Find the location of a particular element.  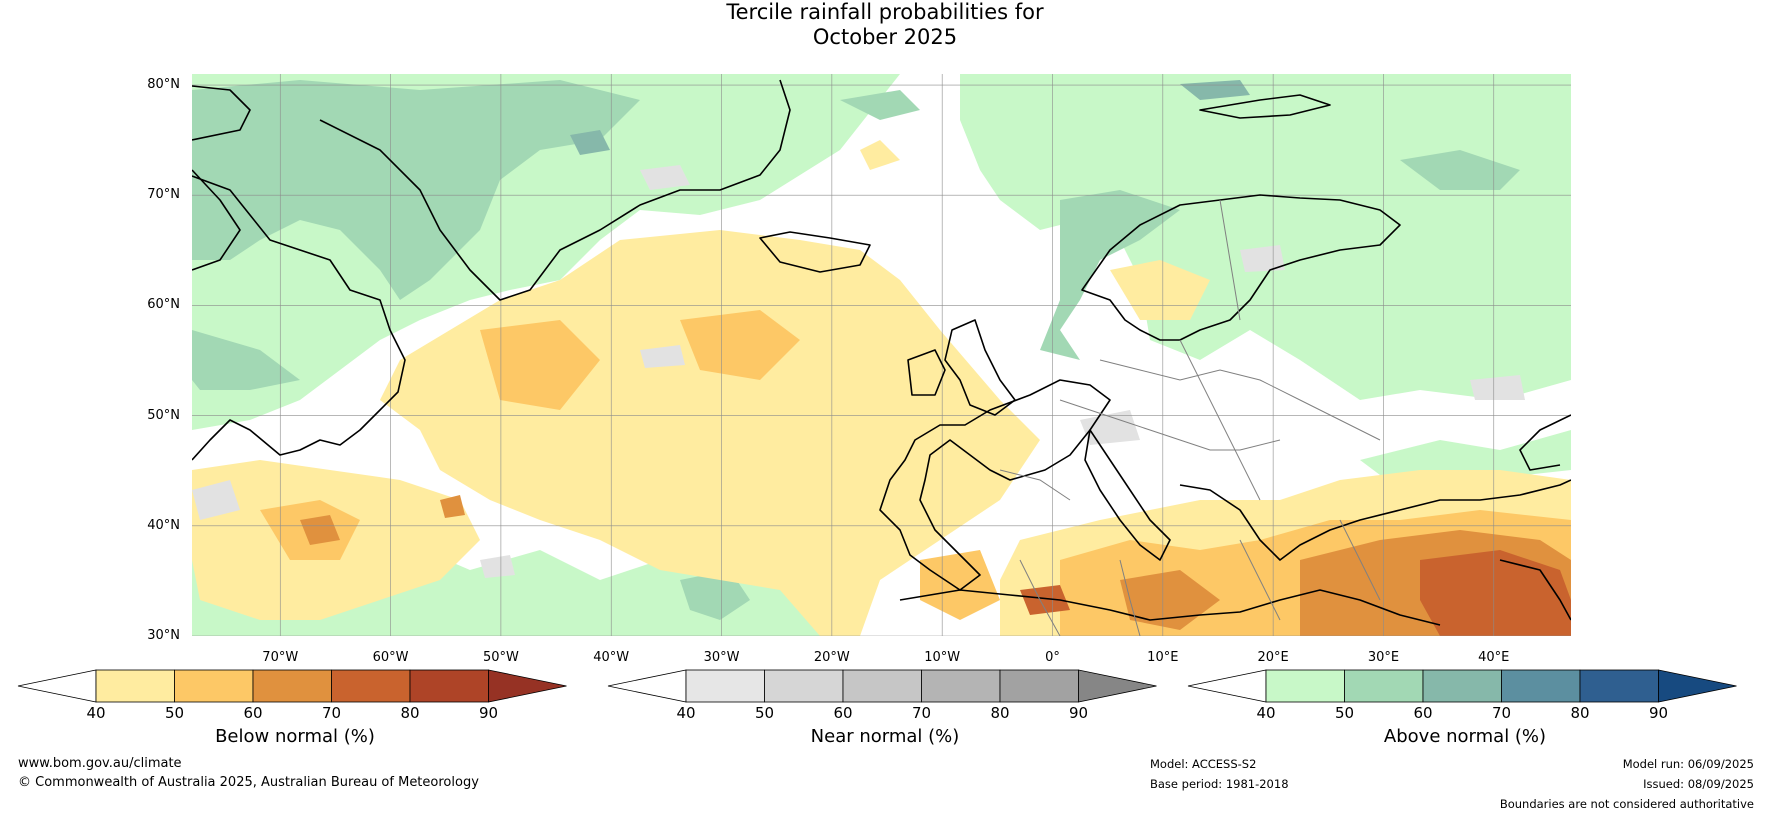

longitude-label: 10°W is located at coordinates (942, 657).